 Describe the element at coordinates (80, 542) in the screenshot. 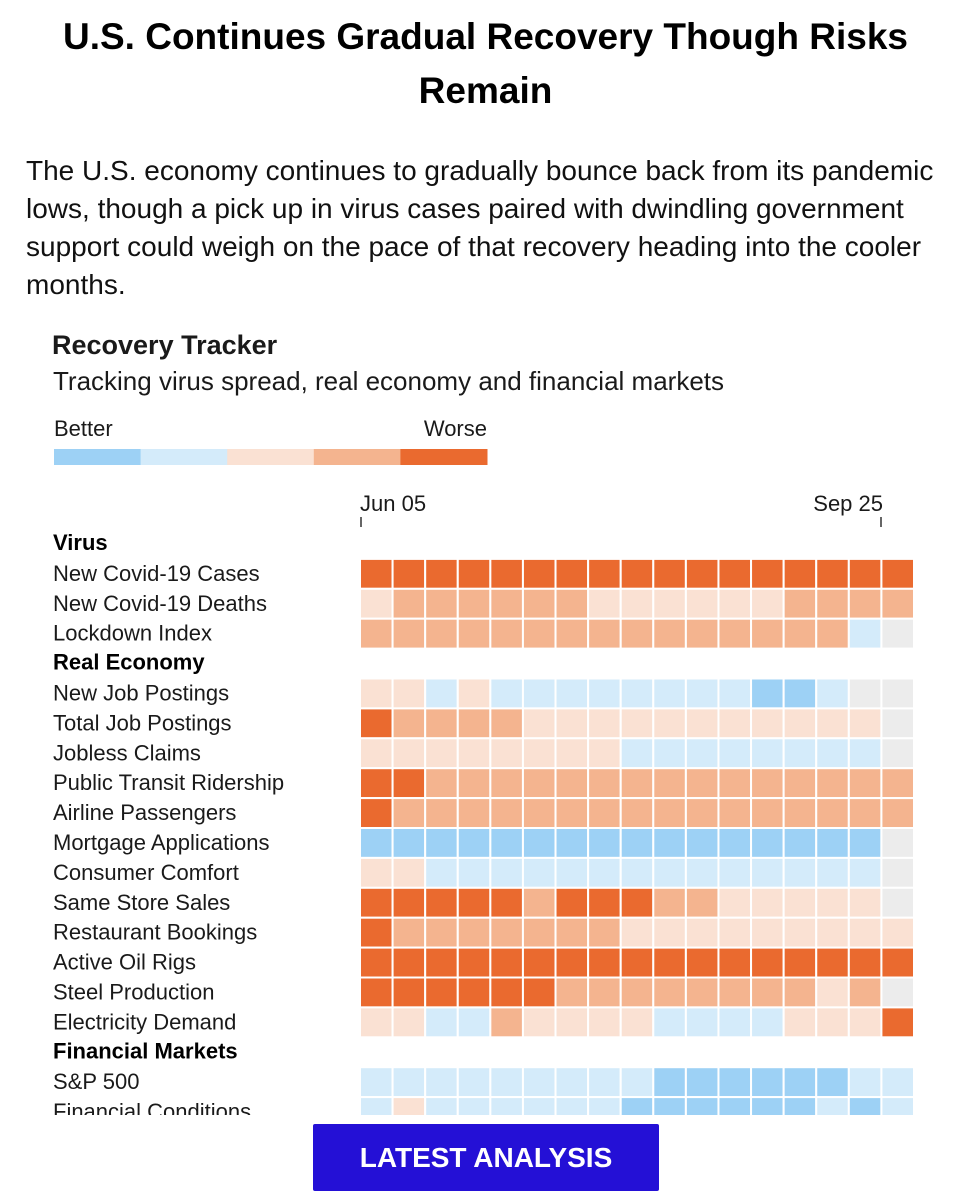

I see `group-label: Virus` at that location.